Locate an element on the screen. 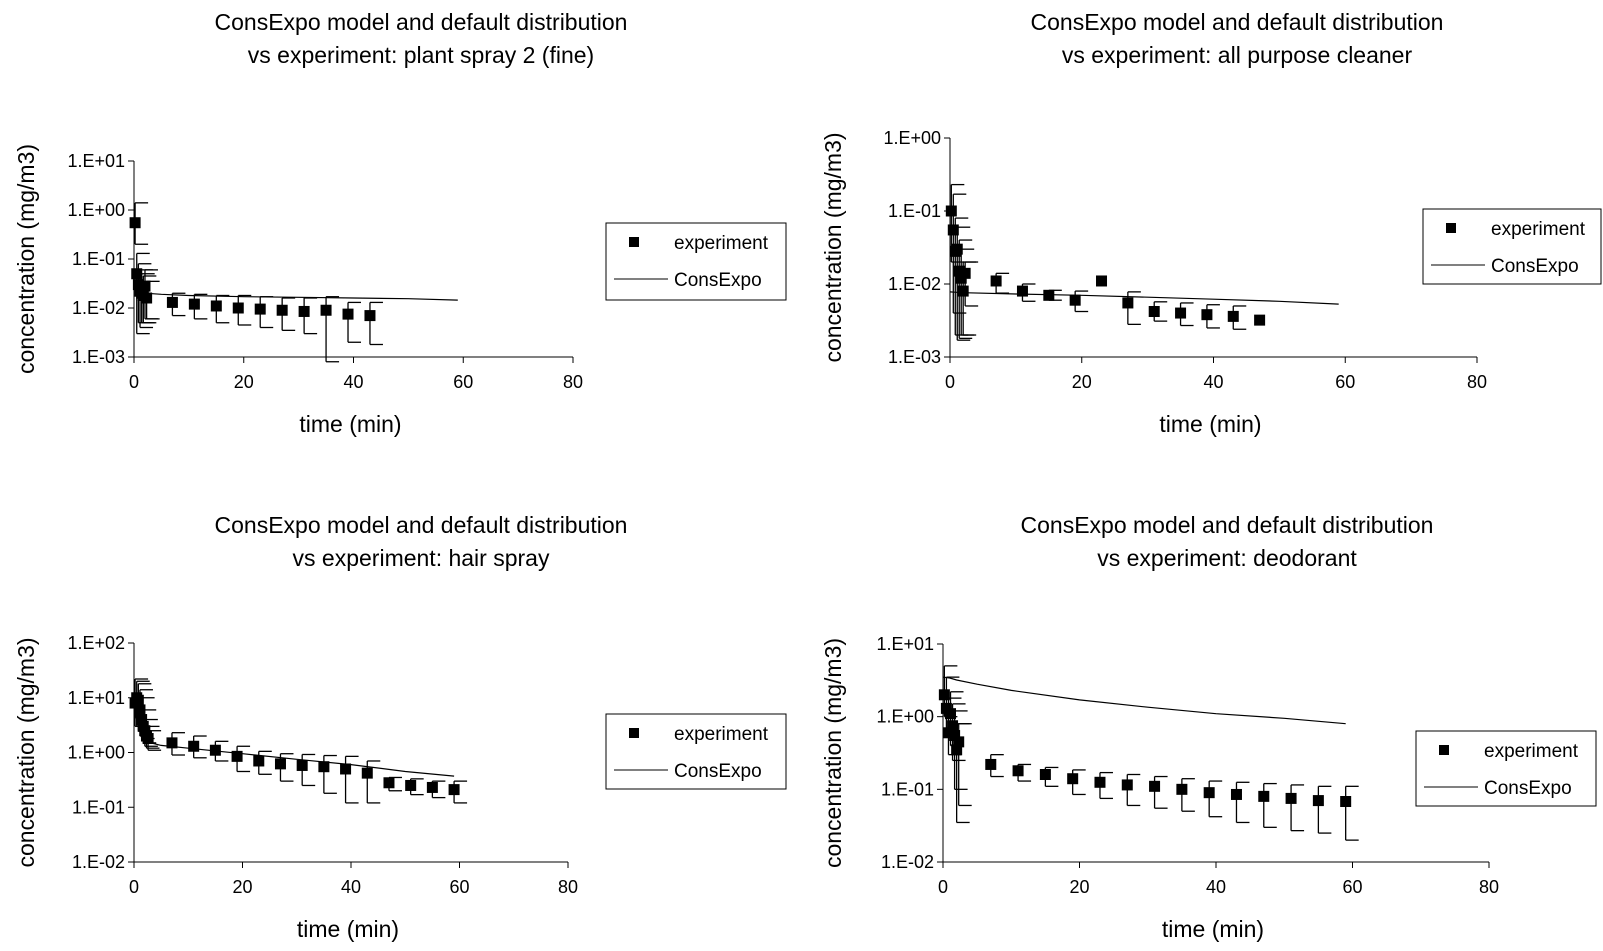 The height and width of the screenshot is (951, 1603). chart-title-line: vs experiment: deodorant is located at coordinates (1227, 558).